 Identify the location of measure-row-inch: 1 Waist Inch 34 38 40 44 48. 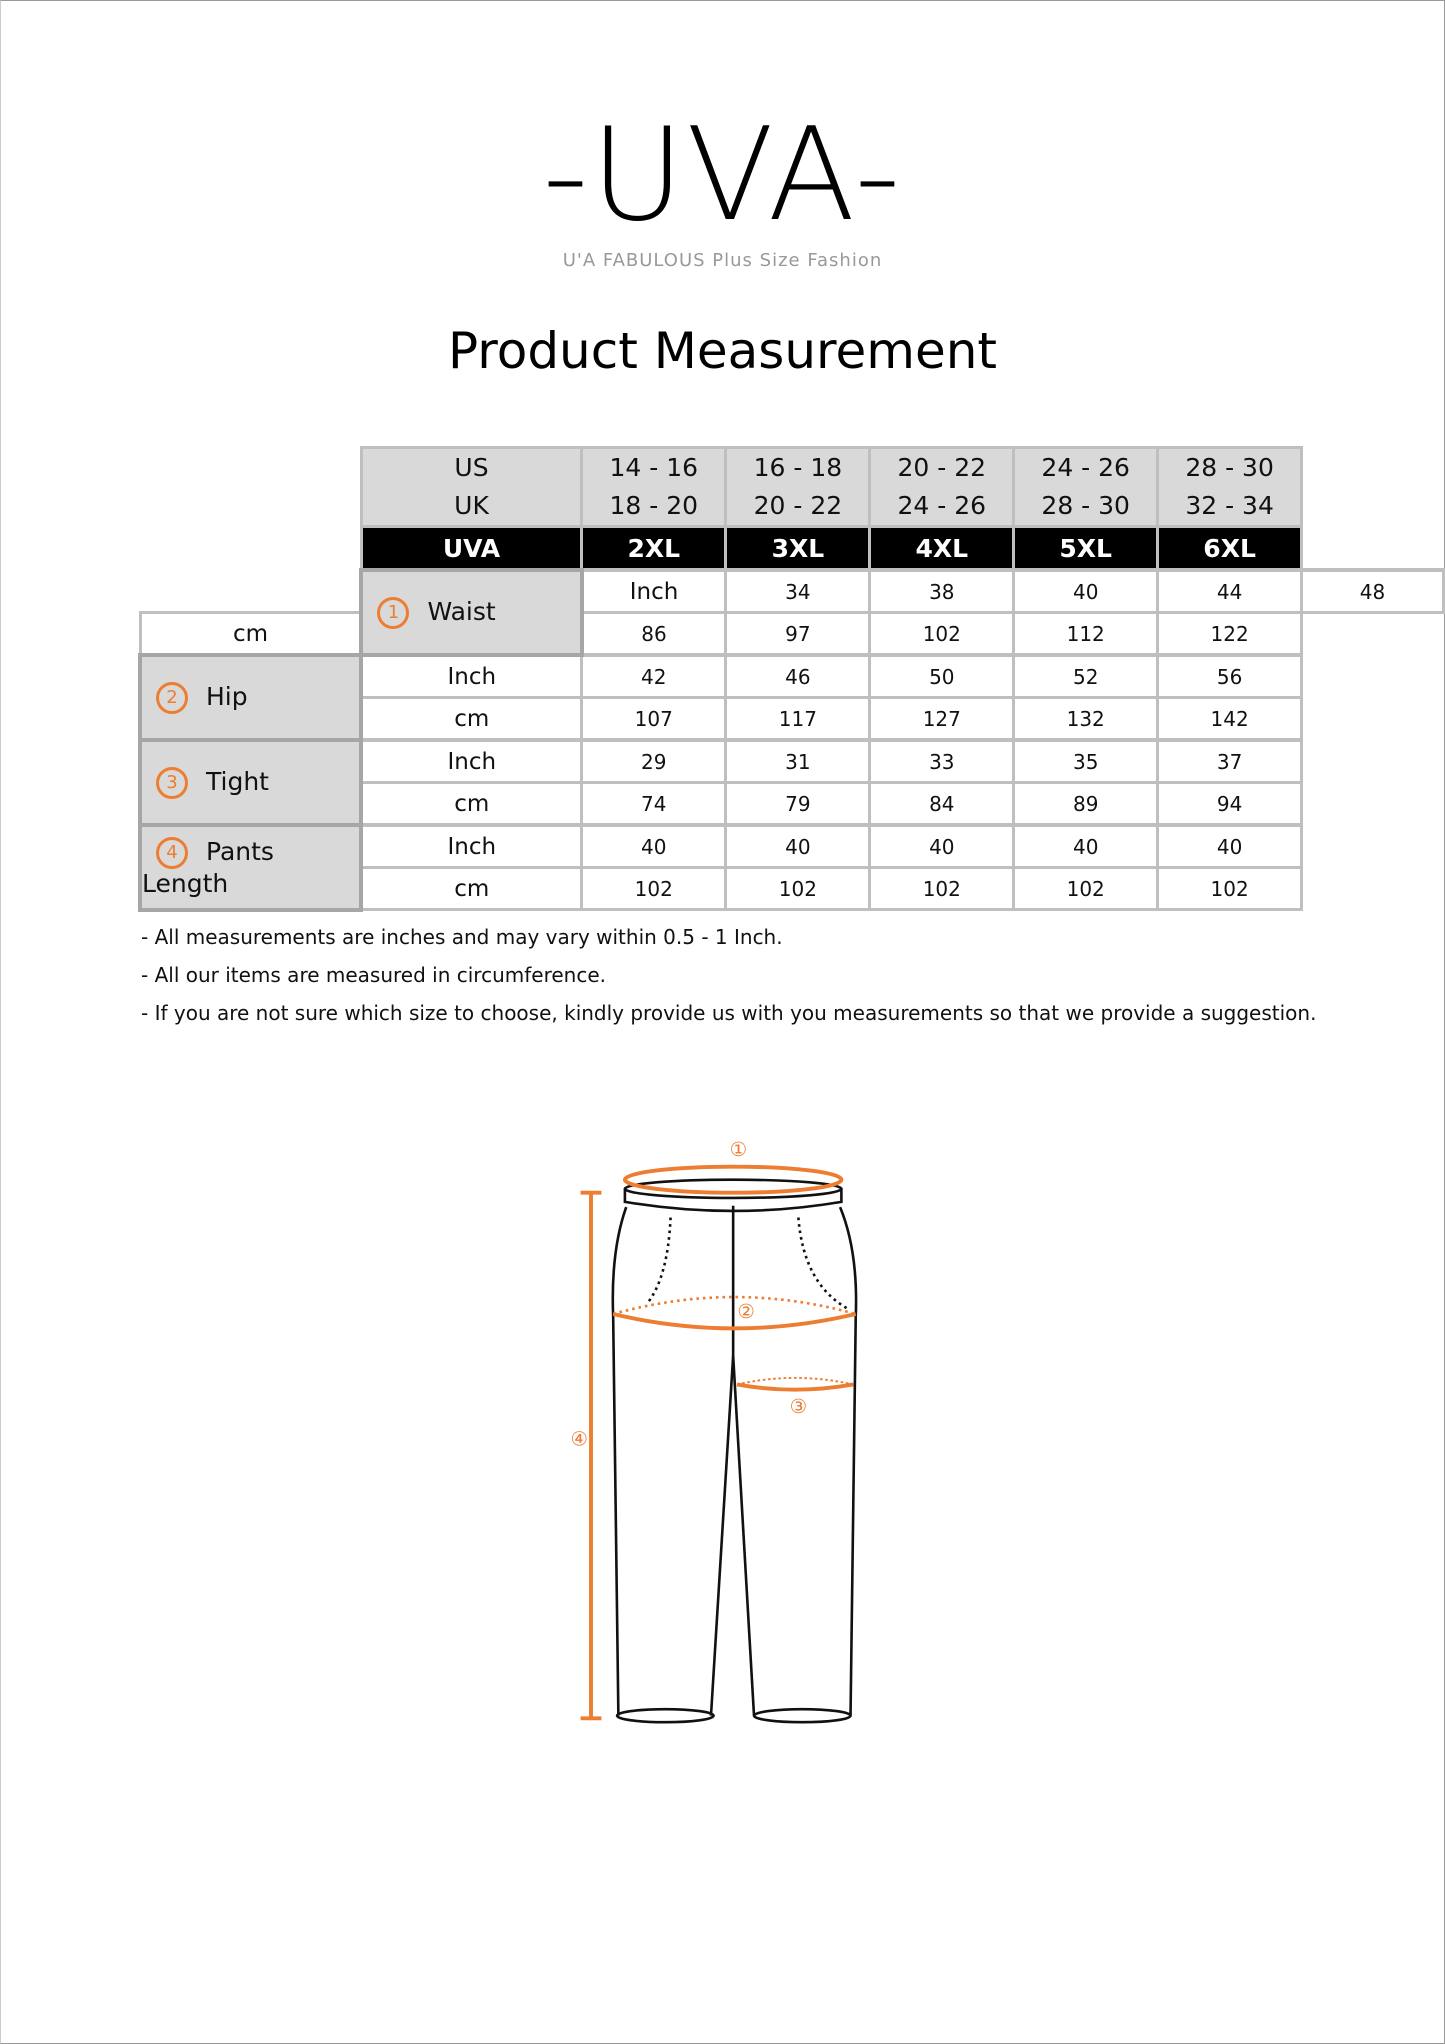
(792, 612).